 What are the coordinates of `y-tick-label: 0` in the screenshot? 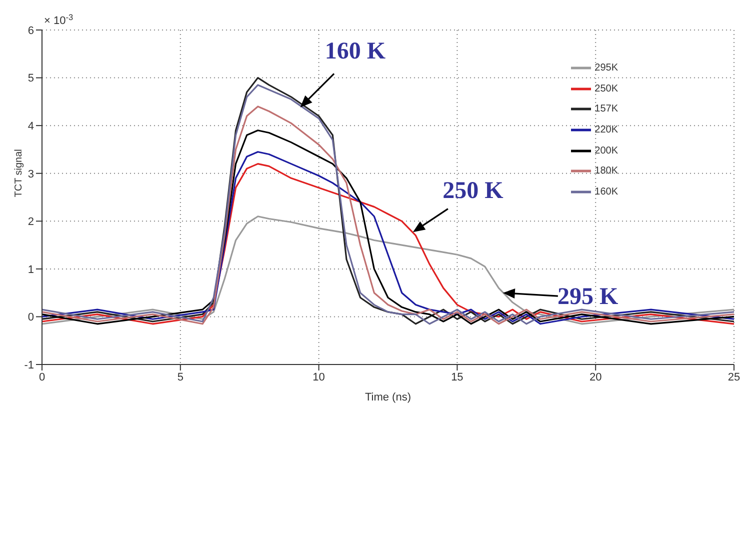 It's located at (31, 318).